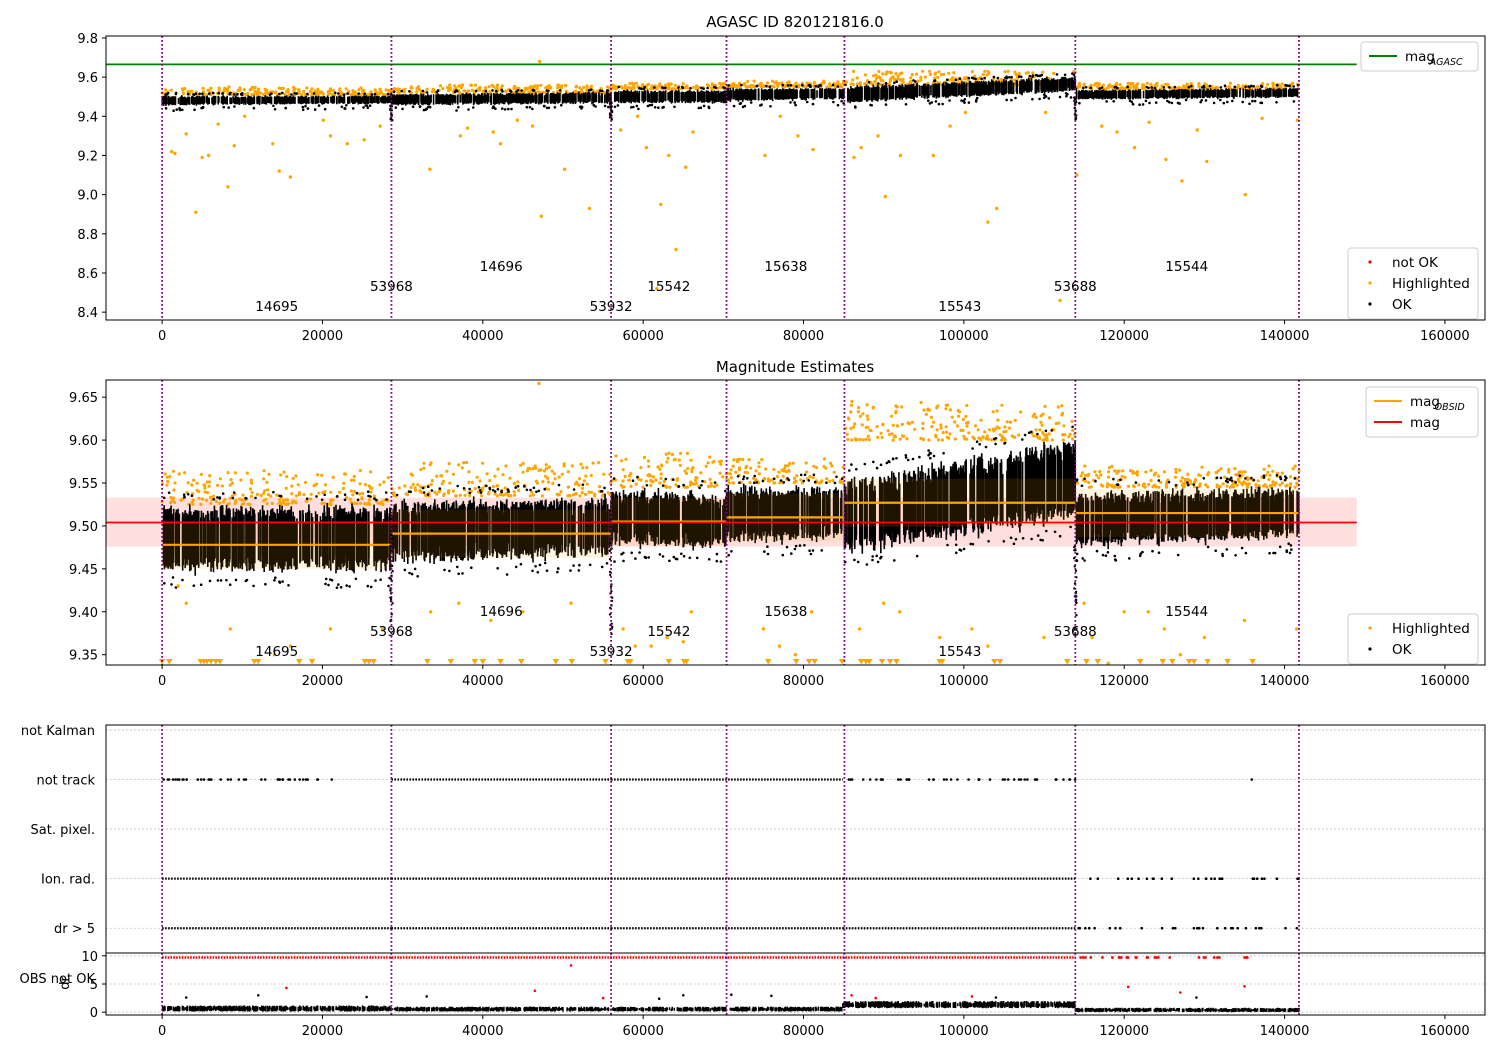 The height and width of the screenshot is (1054, 1500). I want to click on y-tick-label: 9.45, so click(83, 570).